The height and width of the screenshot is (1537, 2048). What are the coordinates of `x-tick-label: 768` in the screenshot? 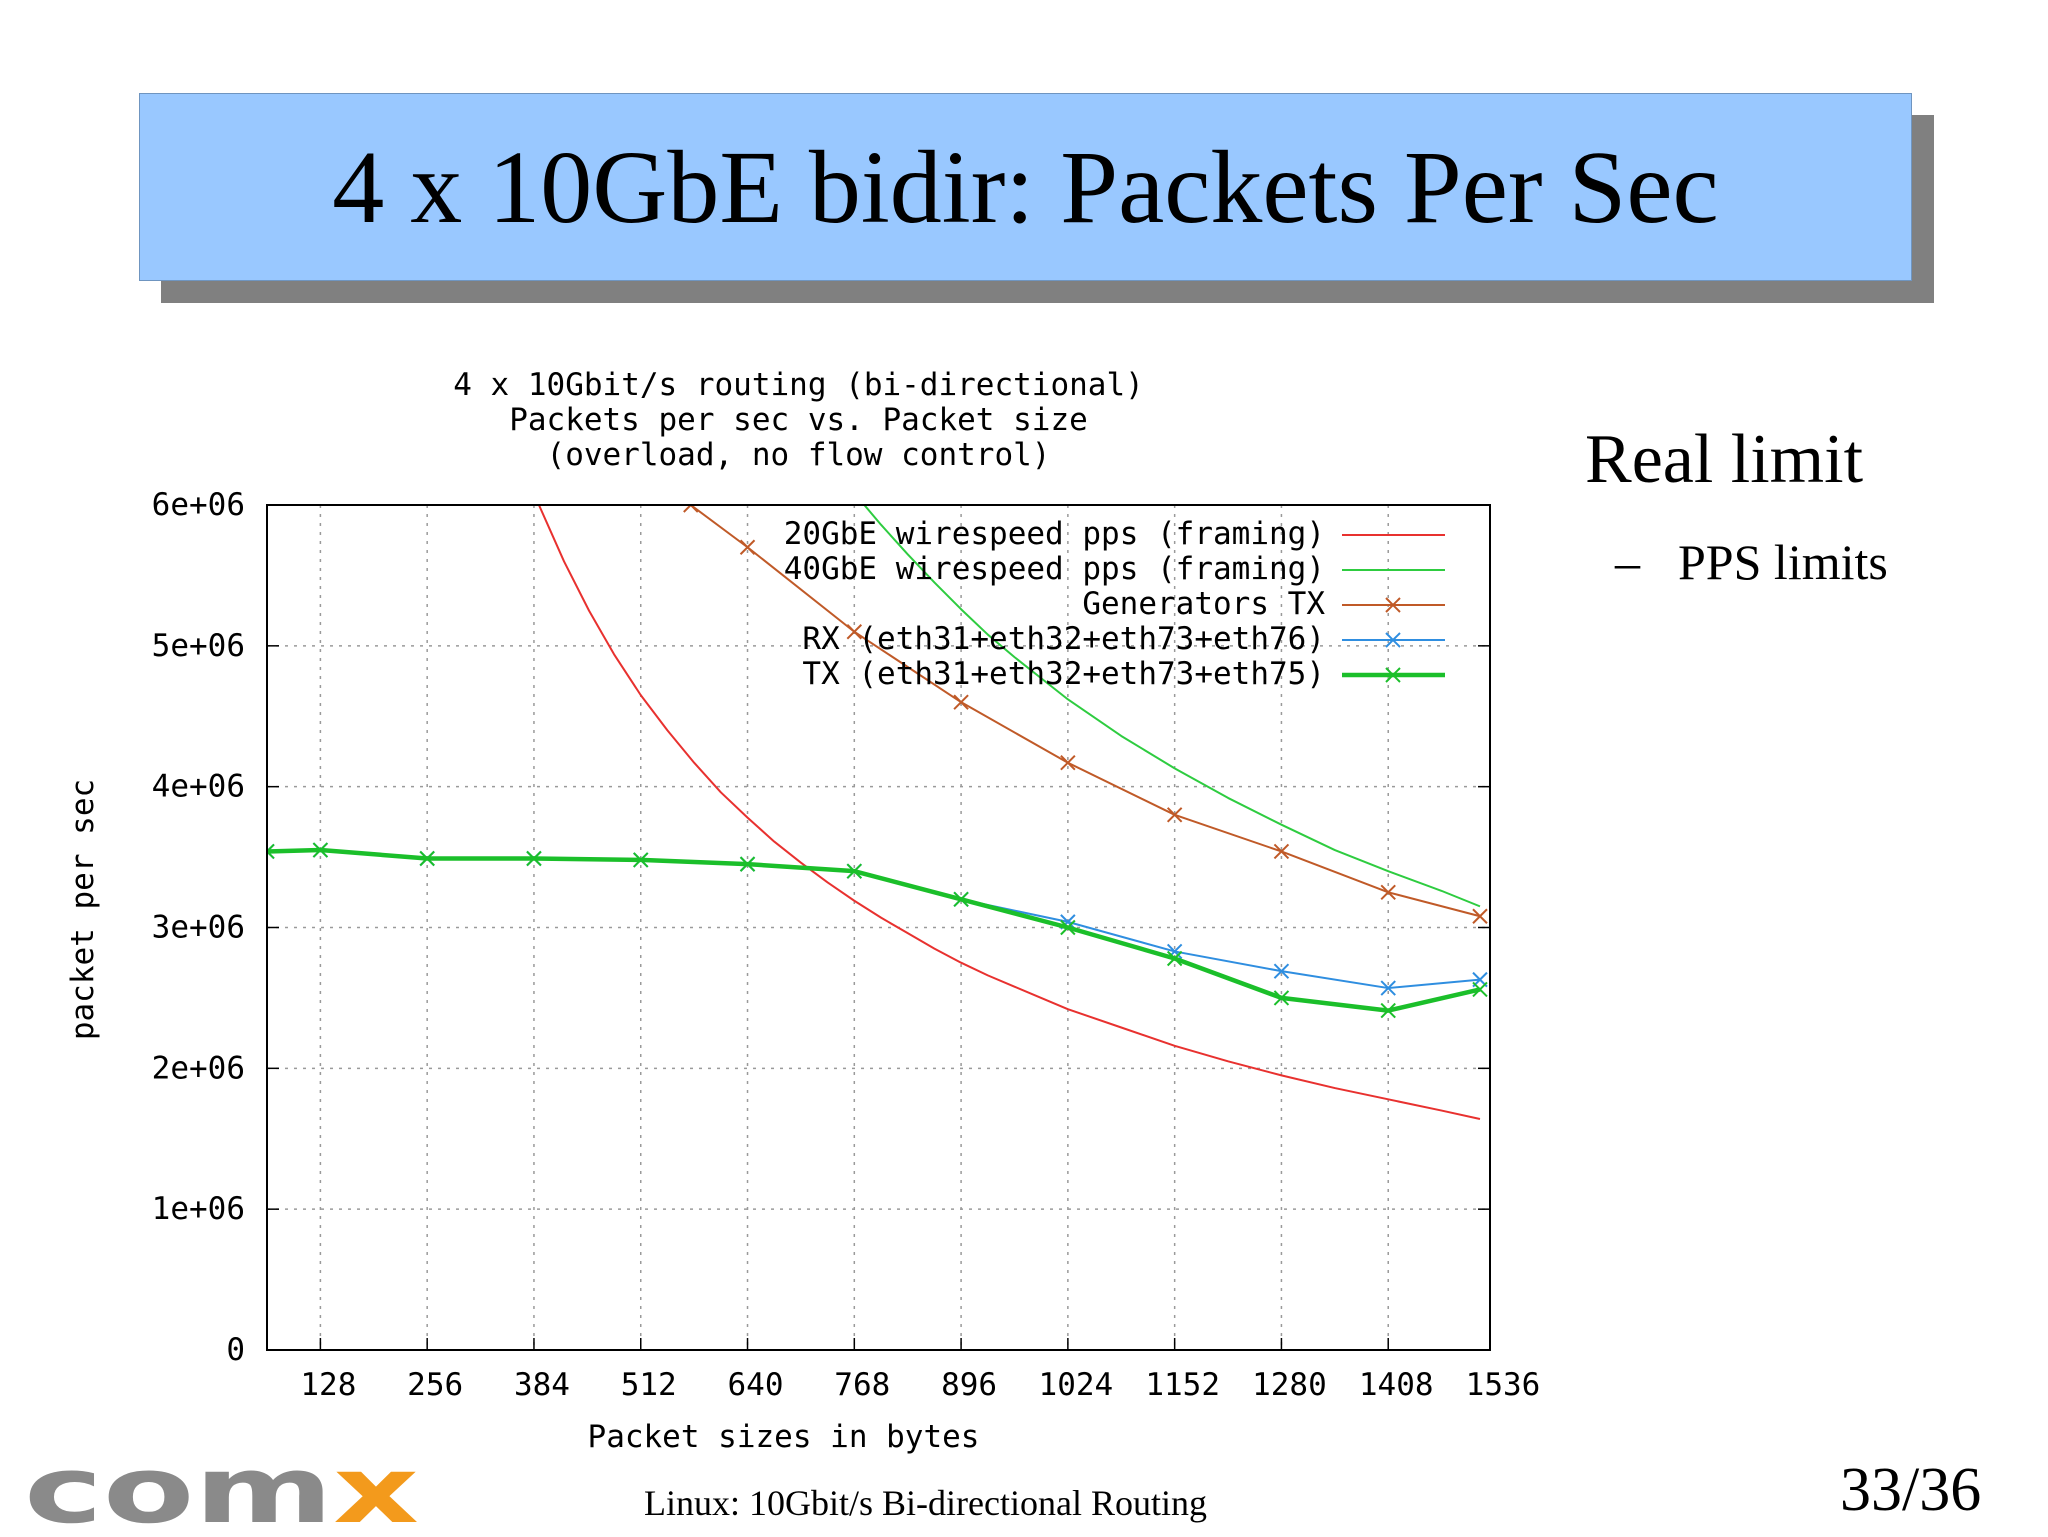 It's located at (862, 1385).